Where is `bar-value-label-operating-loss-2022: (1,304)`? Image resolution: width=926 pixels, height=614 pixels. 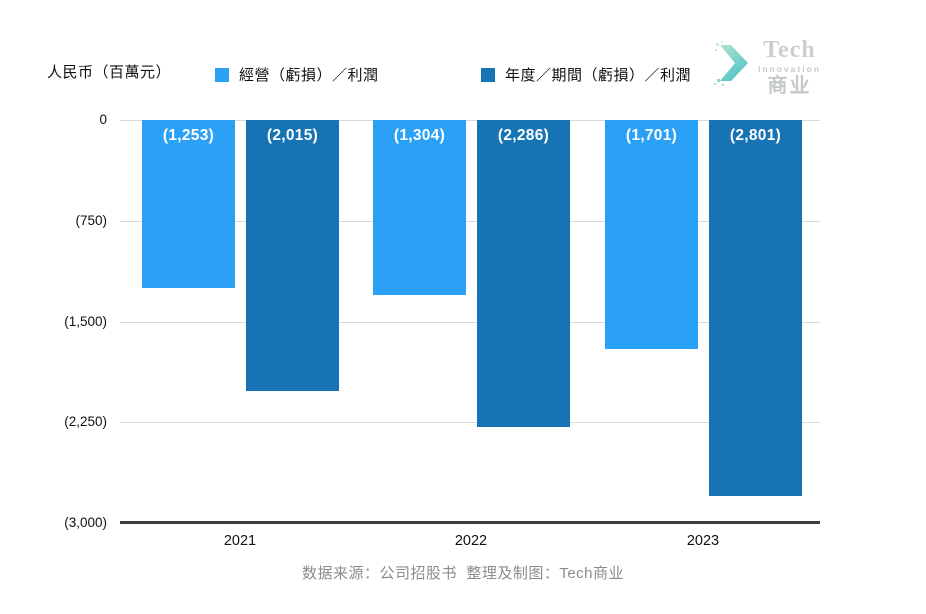 bar-value-label-operating-loss-2022: (1,304) is located at coordinates (419, 135).